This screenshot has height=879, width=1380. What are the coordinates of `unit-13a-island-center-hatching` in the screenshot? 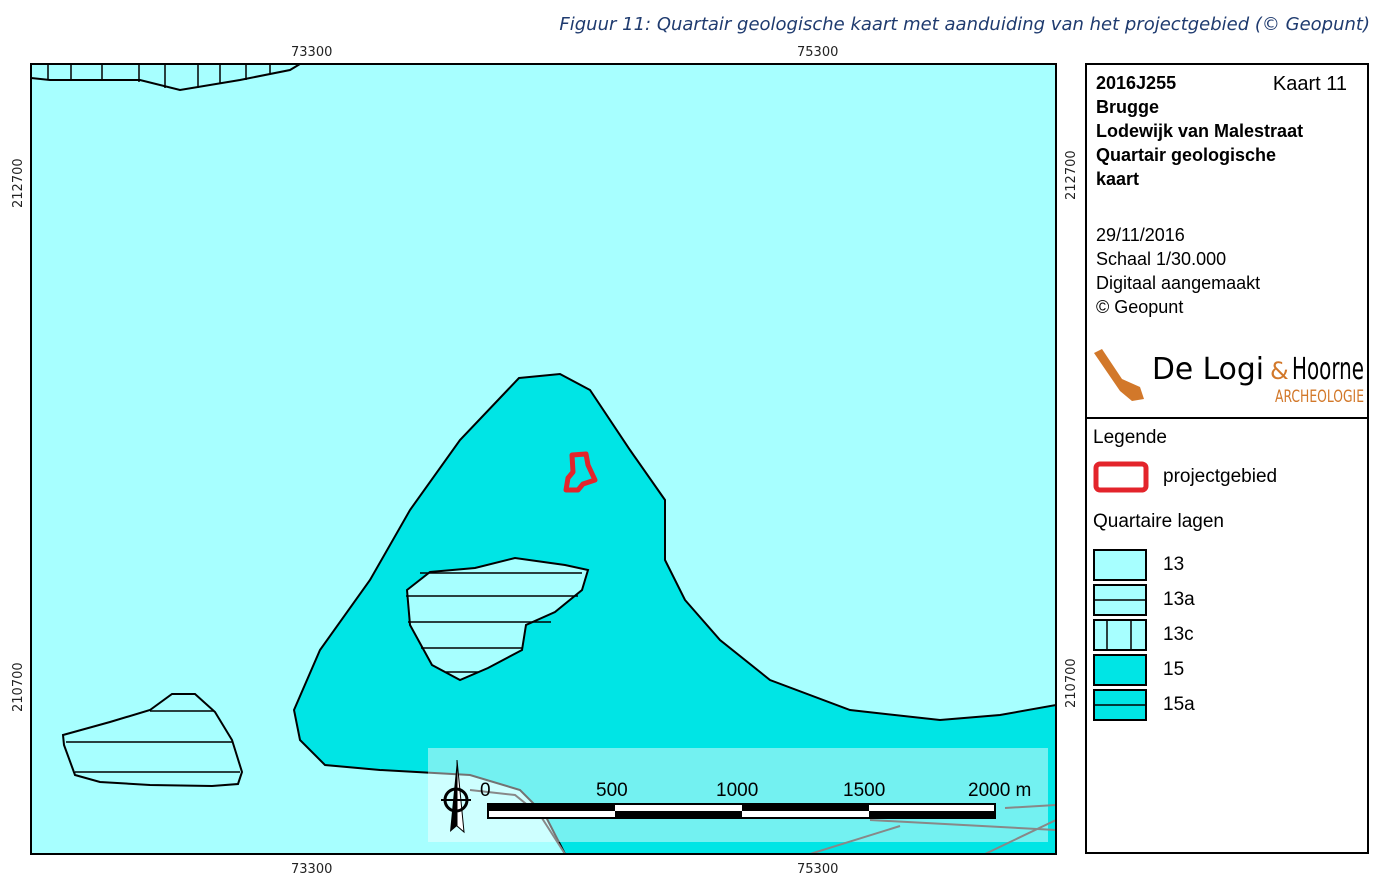 It's located at (494, 622).